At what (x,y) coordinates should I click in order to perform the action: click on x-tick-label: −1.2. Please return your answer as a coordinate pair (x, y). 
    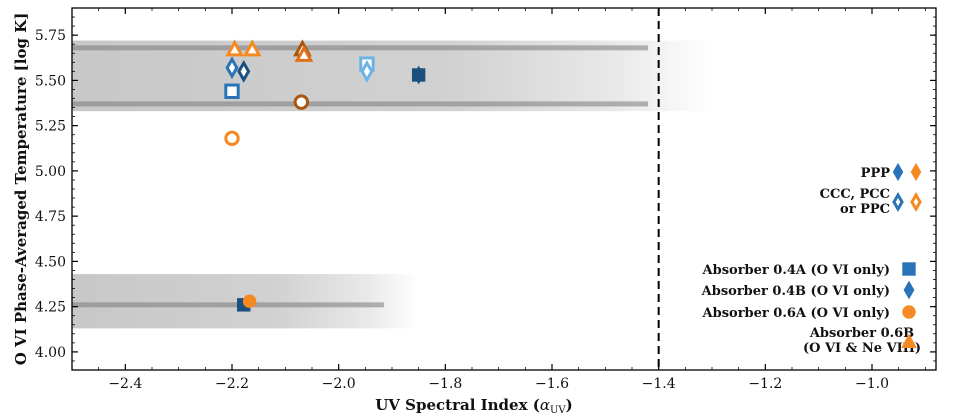
    Looking at the image, I should click on (765, 384).